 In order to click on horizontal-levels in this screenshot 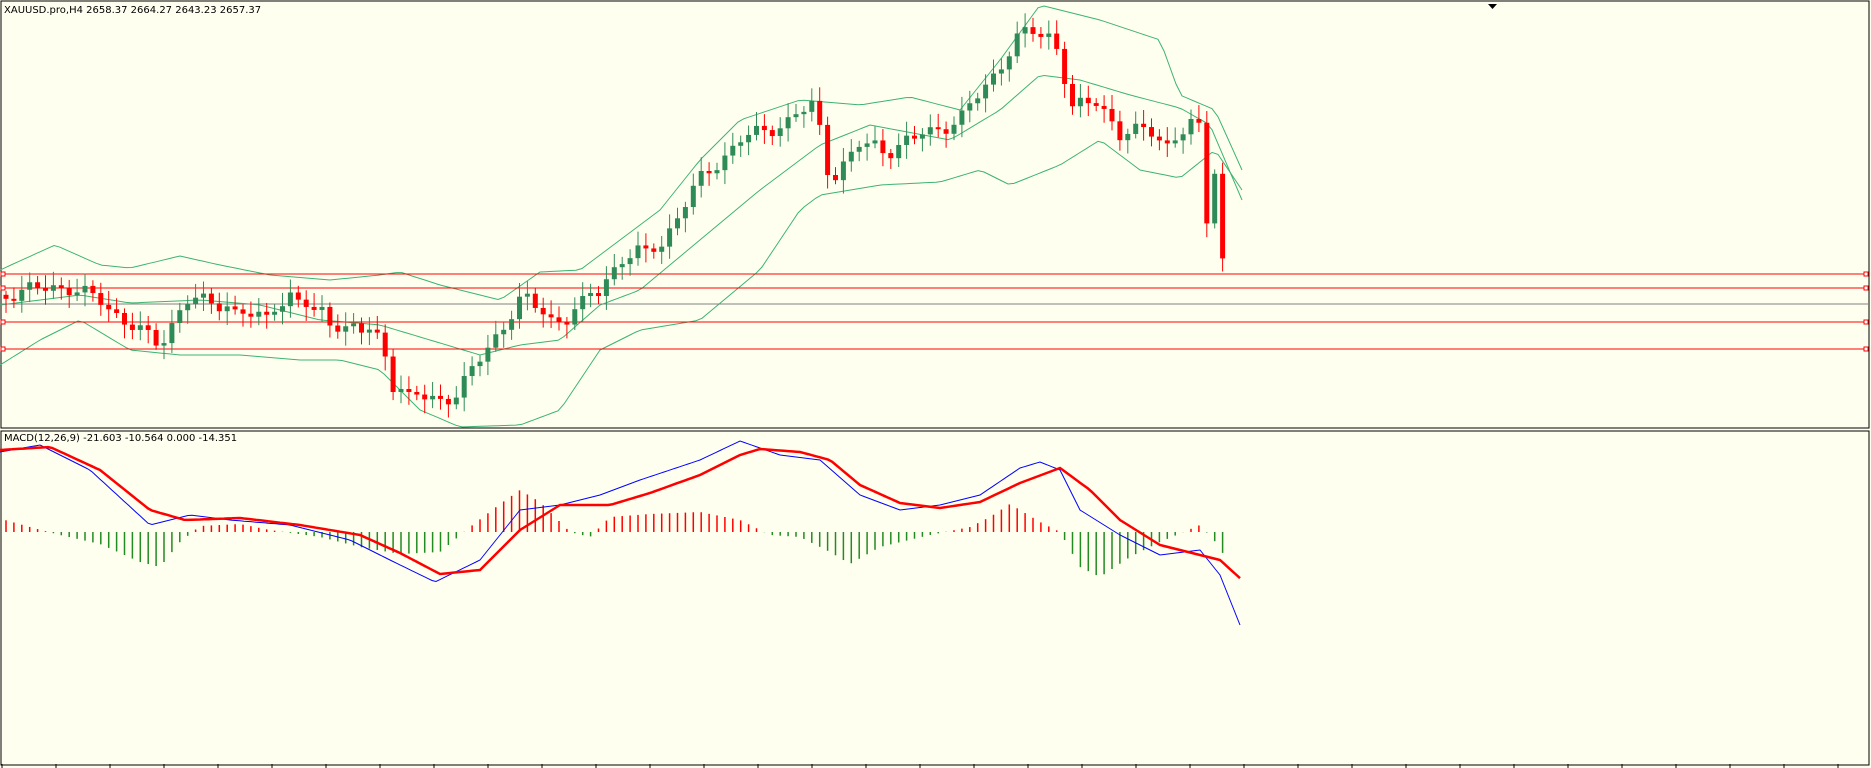, I will do `click(934, 311)`.